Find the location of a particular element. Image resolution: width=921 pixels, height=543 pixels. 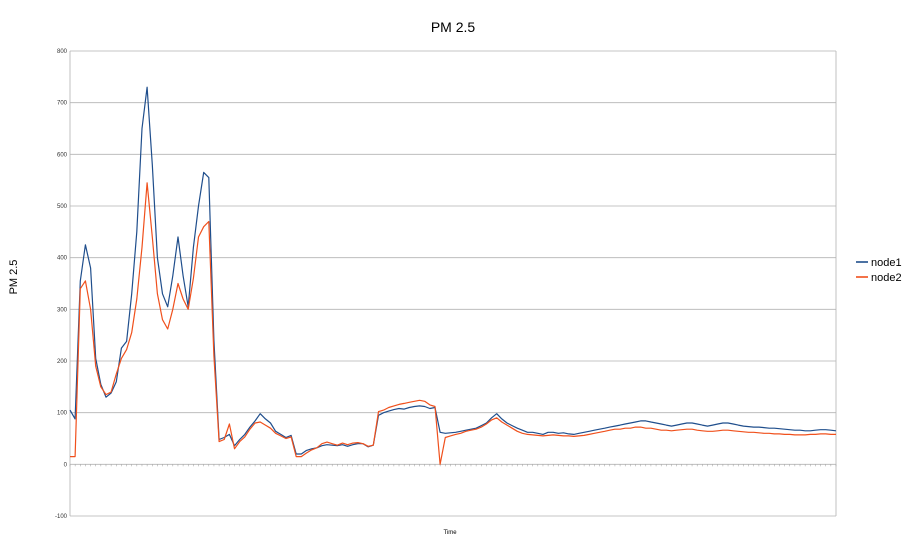

y-tick-label: 100 is located at coordinates (62, 414).